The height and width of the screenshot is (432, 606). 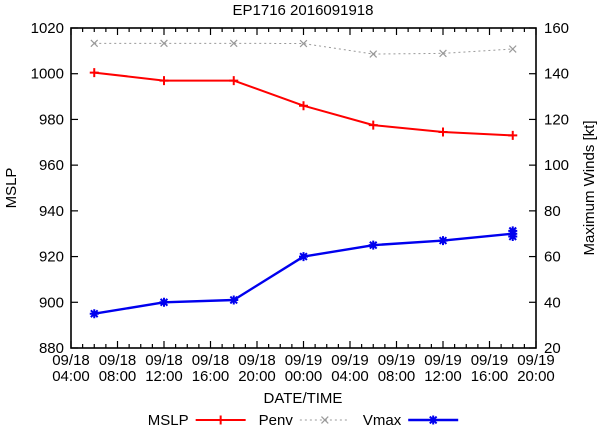 What do you see at coordinates (51, 348) in the screenshot?
I see `y-left-tick-label: 880` at bounding box center [51, 348].